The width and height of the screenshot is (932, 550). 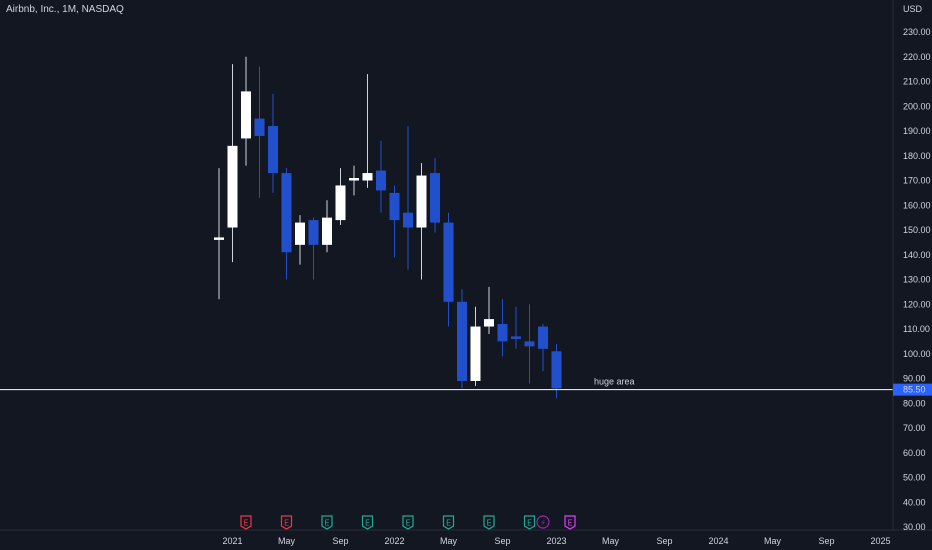 I want to click on dividend-event-icon: ⚡, so click(x=543, y=522).